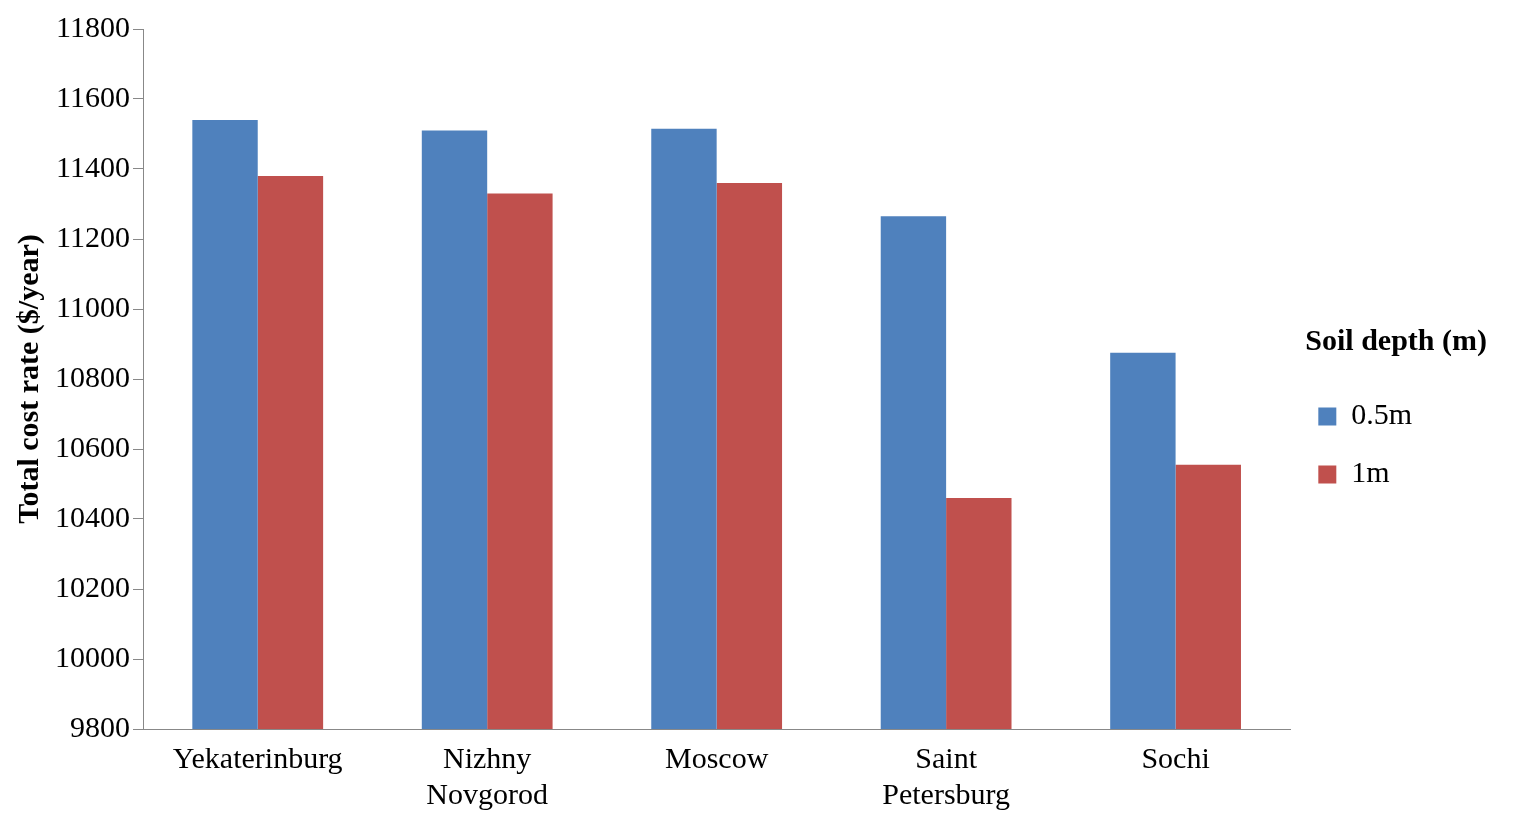 This screenshot has height=825, width=1520. Describe the element at coordinates (93, 26) in the screenshot. I see `y-tick-label: 11800` at that location.